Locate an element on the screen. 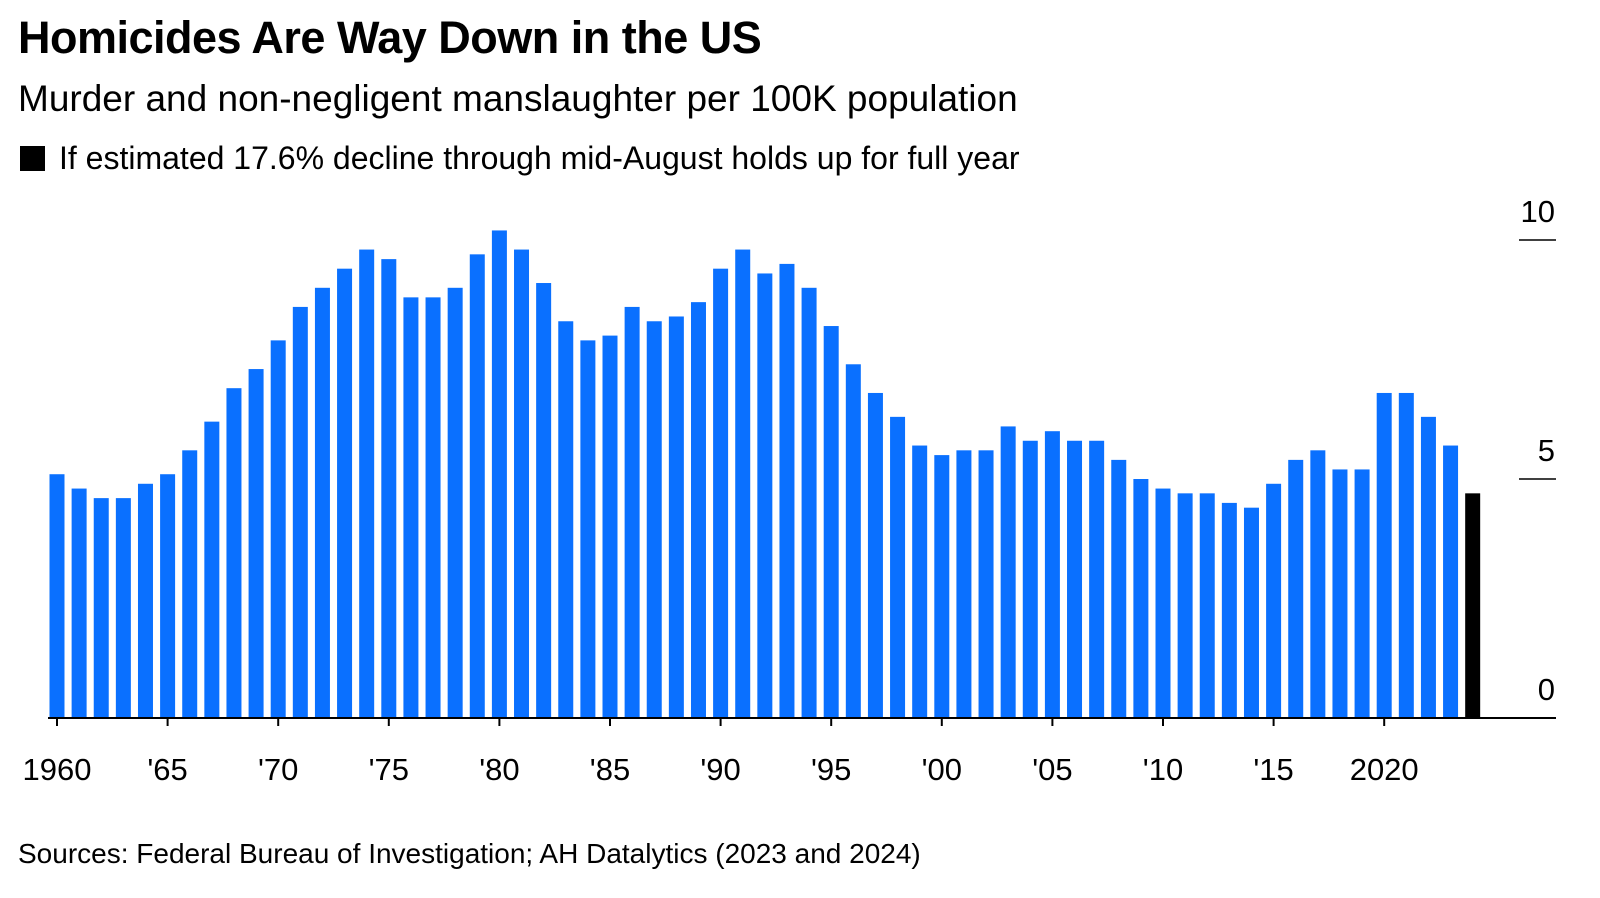 This screenshot has height=898, width=1600. x-tick-label: 2020 is located at coordinates (1384, 769).